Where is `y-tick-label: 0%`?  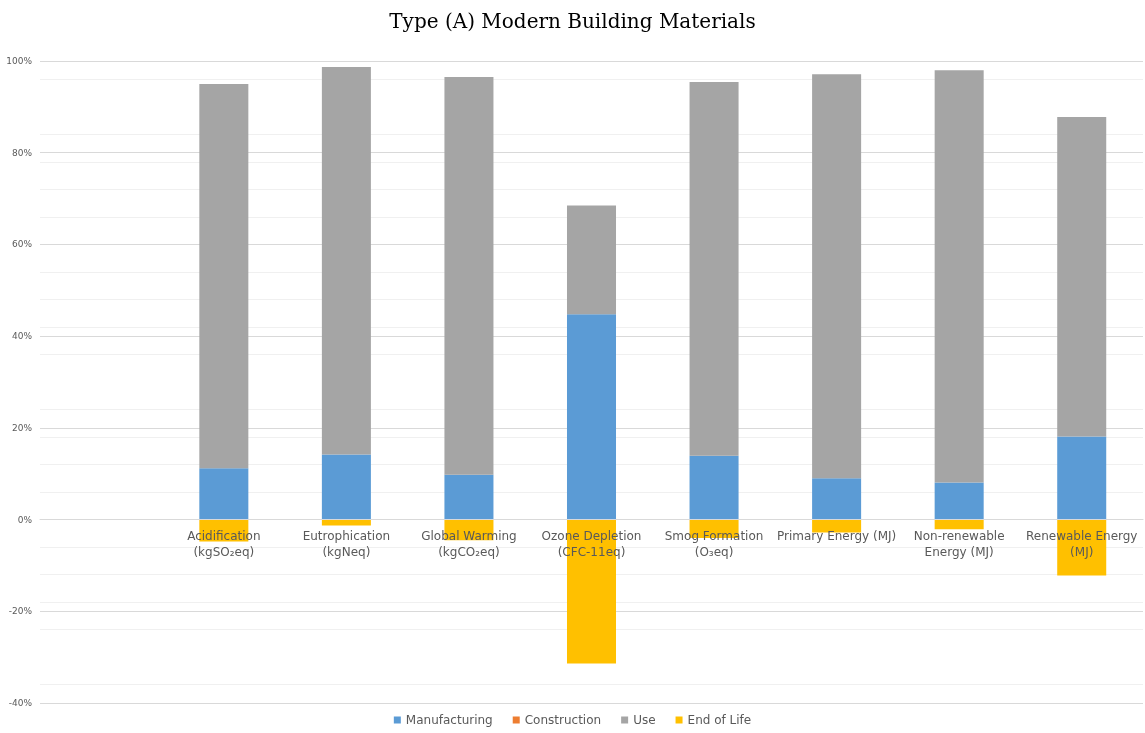 y-tick-label: 0% is located at coordinates (25, 519).